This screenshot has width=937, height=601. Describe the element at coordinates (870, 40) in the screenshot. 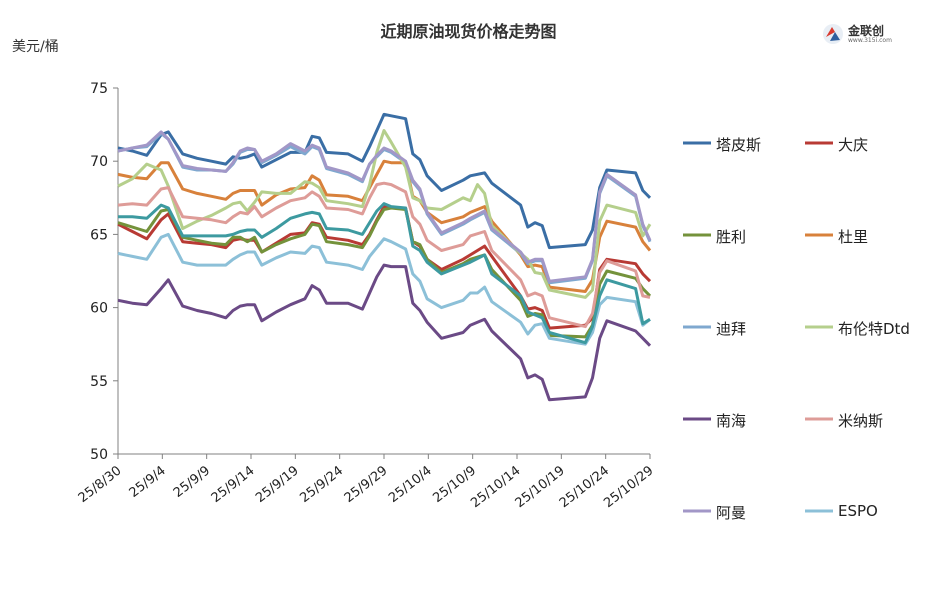

I see `brand-logo-url: www.315i.com` at that location.